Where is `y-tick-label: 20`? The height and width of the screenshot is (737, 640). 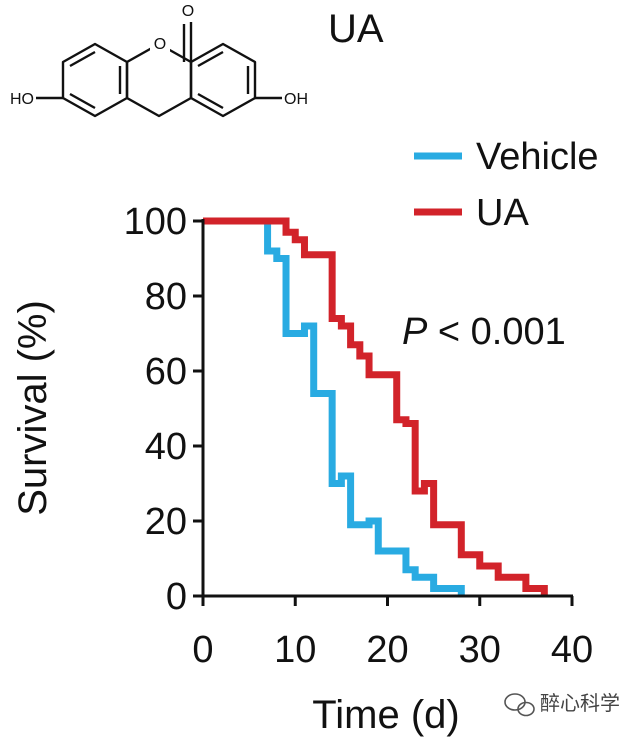
y-tick-label: 20 is located at coordinates (166, 522).